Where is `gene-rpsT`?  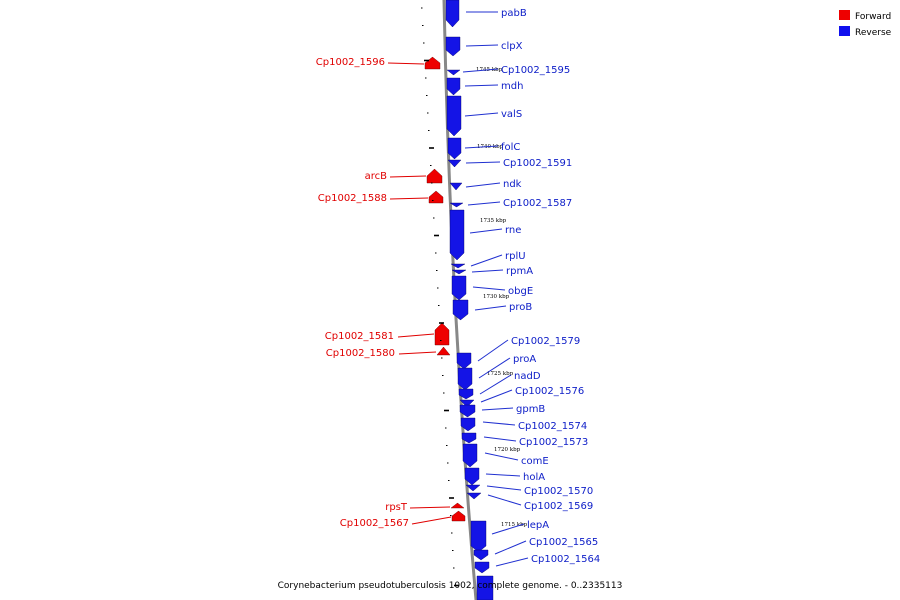 gene-rpsT is located at coordinates (457, 505).